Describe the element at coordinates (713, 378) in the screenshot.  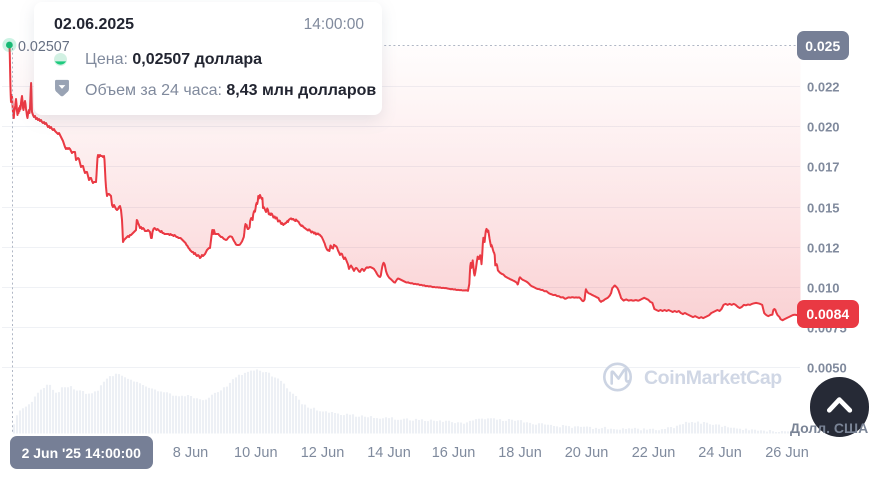
I see `svg-text: CoinMarketCap` at that location.